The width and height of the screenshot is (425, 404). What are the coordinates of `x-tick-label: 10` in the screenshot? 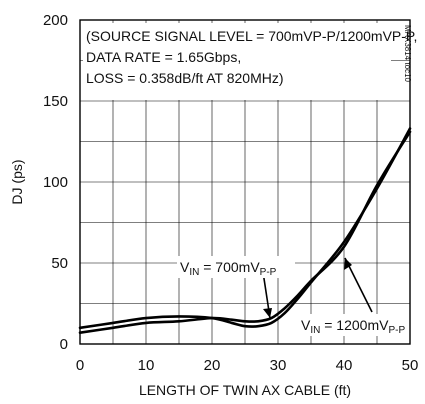 It's located at (146, 365).